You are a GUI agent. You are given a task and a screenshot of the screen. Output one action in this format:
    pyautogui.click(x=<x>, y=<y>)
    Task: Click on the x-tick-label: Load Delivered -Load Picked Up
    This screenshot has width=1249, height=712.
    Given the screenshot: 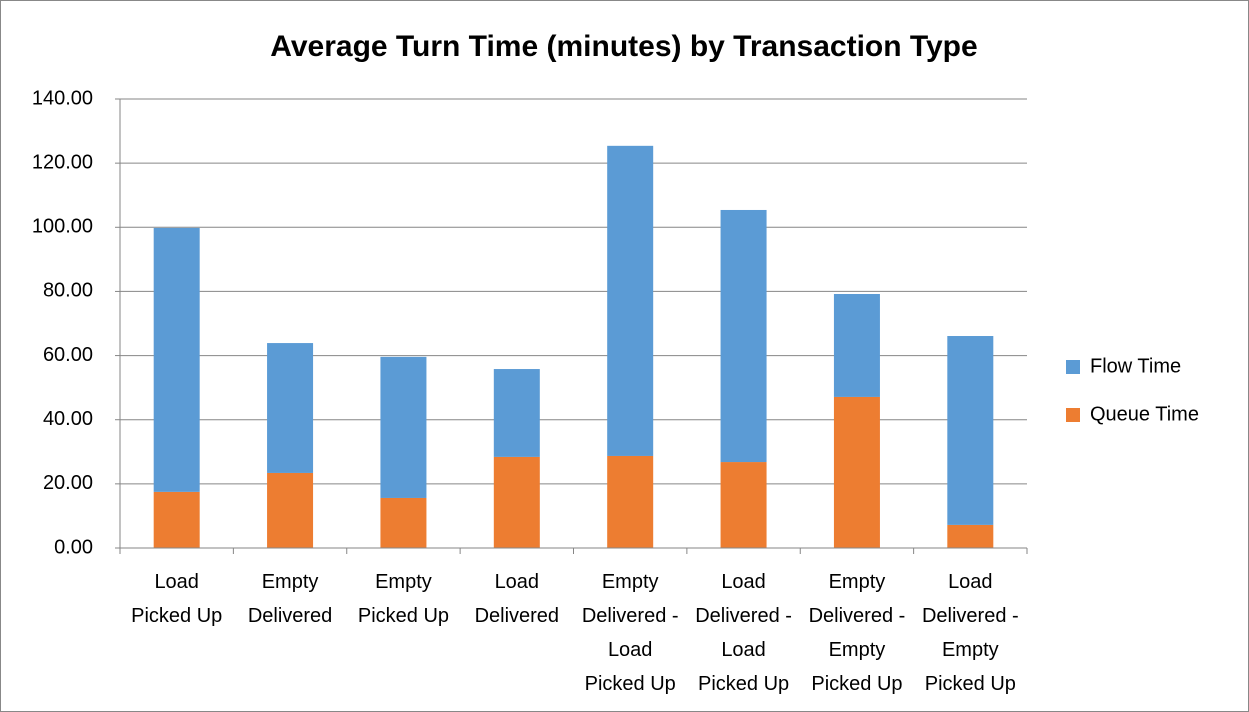 What is the action you would take?
    pyautogui.click(x=743, y=633)
    